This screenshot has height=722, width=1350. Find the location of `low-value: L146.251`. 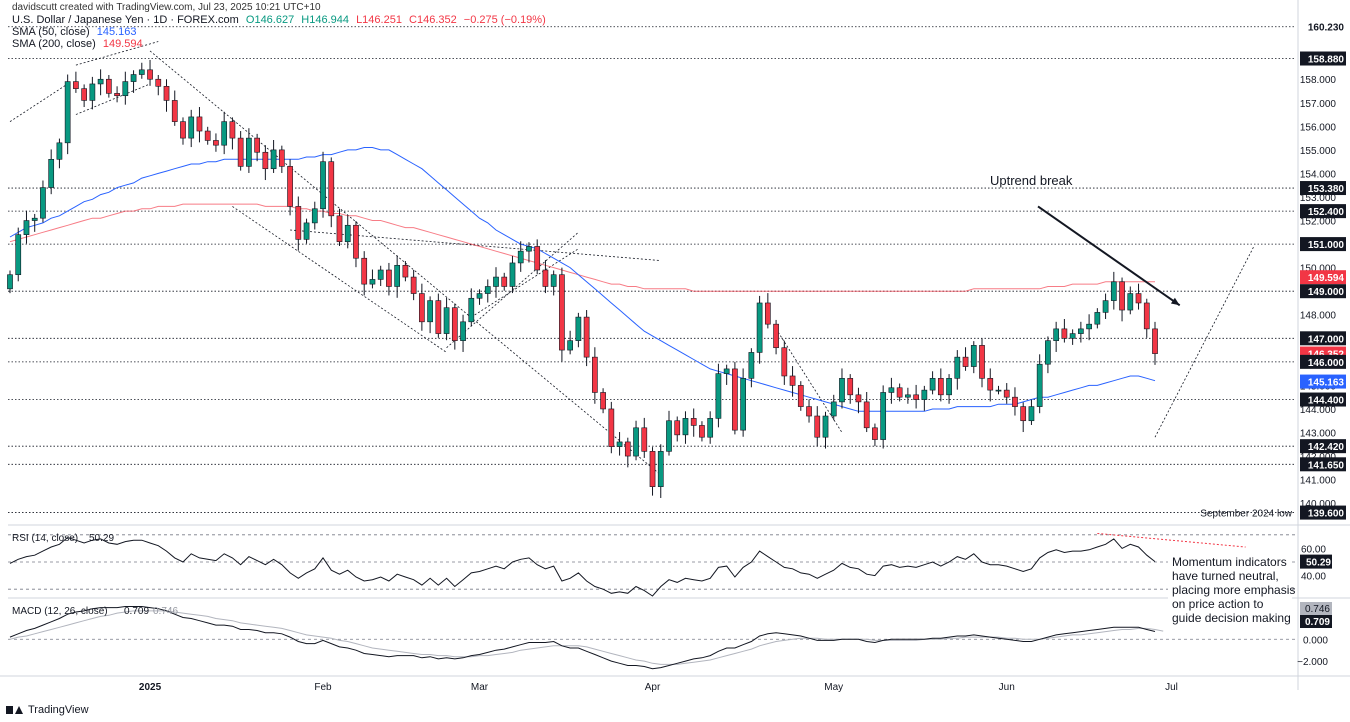

low-value: L146.251 is located at coordinates (379, 20).